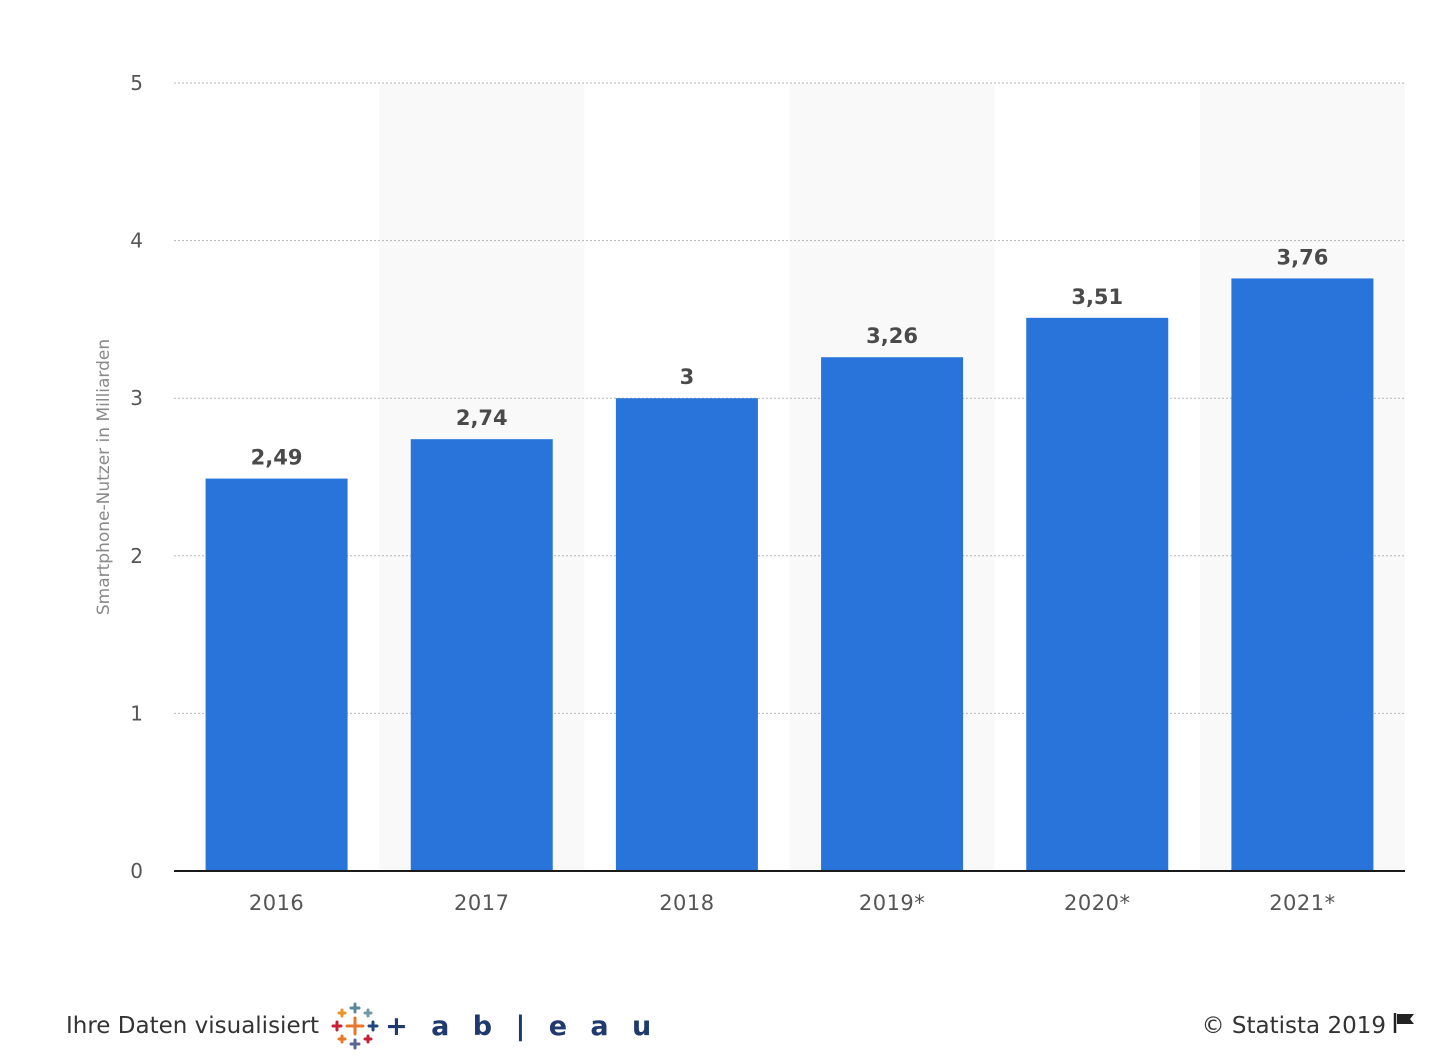 This screenshot has height=1056, width=1448. I want to click on footer-tableau-credit: Ihre Daten visualisiert, so click(362, 1026).